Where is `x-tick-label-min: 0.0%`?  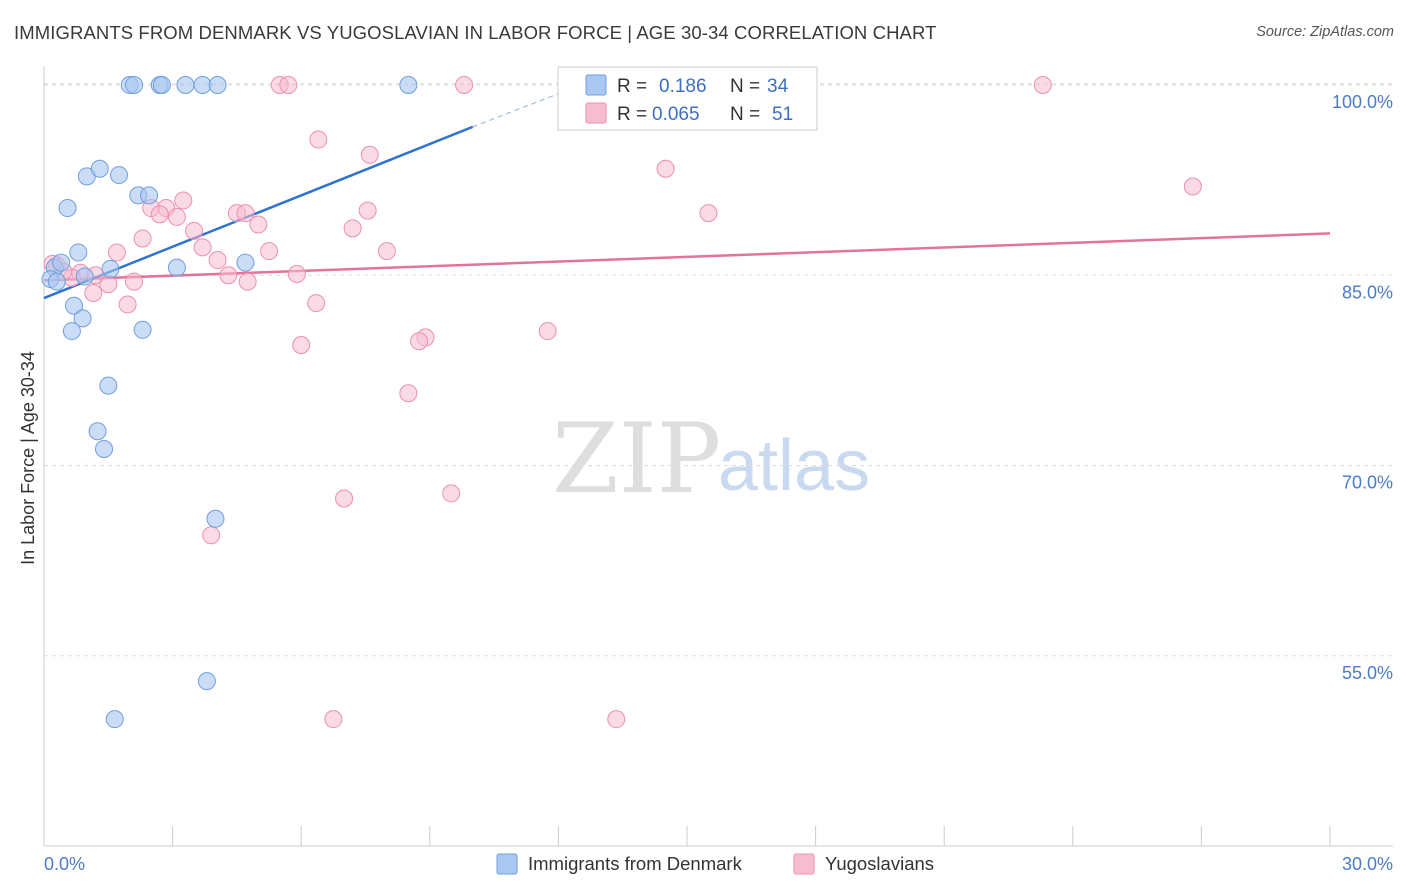
x-tick-label-min: 0.0% is located at coordinates (64, 864).